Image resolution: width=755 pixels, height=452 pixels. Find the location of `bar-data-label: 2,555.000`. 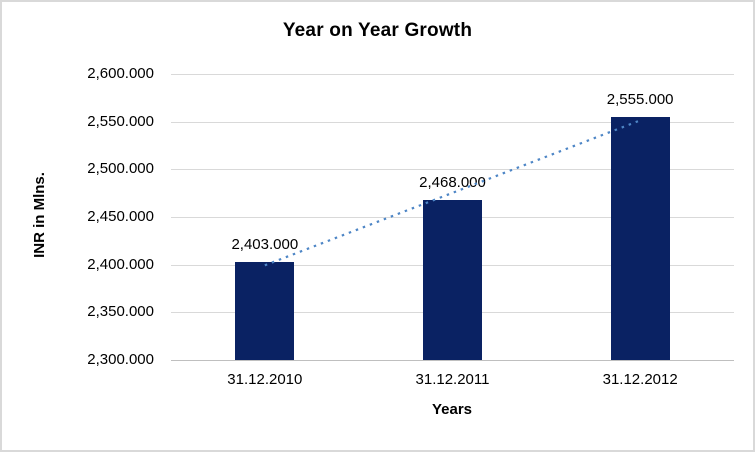

bar-data-label: 2,555.000 is located at coordinates (640, 99).